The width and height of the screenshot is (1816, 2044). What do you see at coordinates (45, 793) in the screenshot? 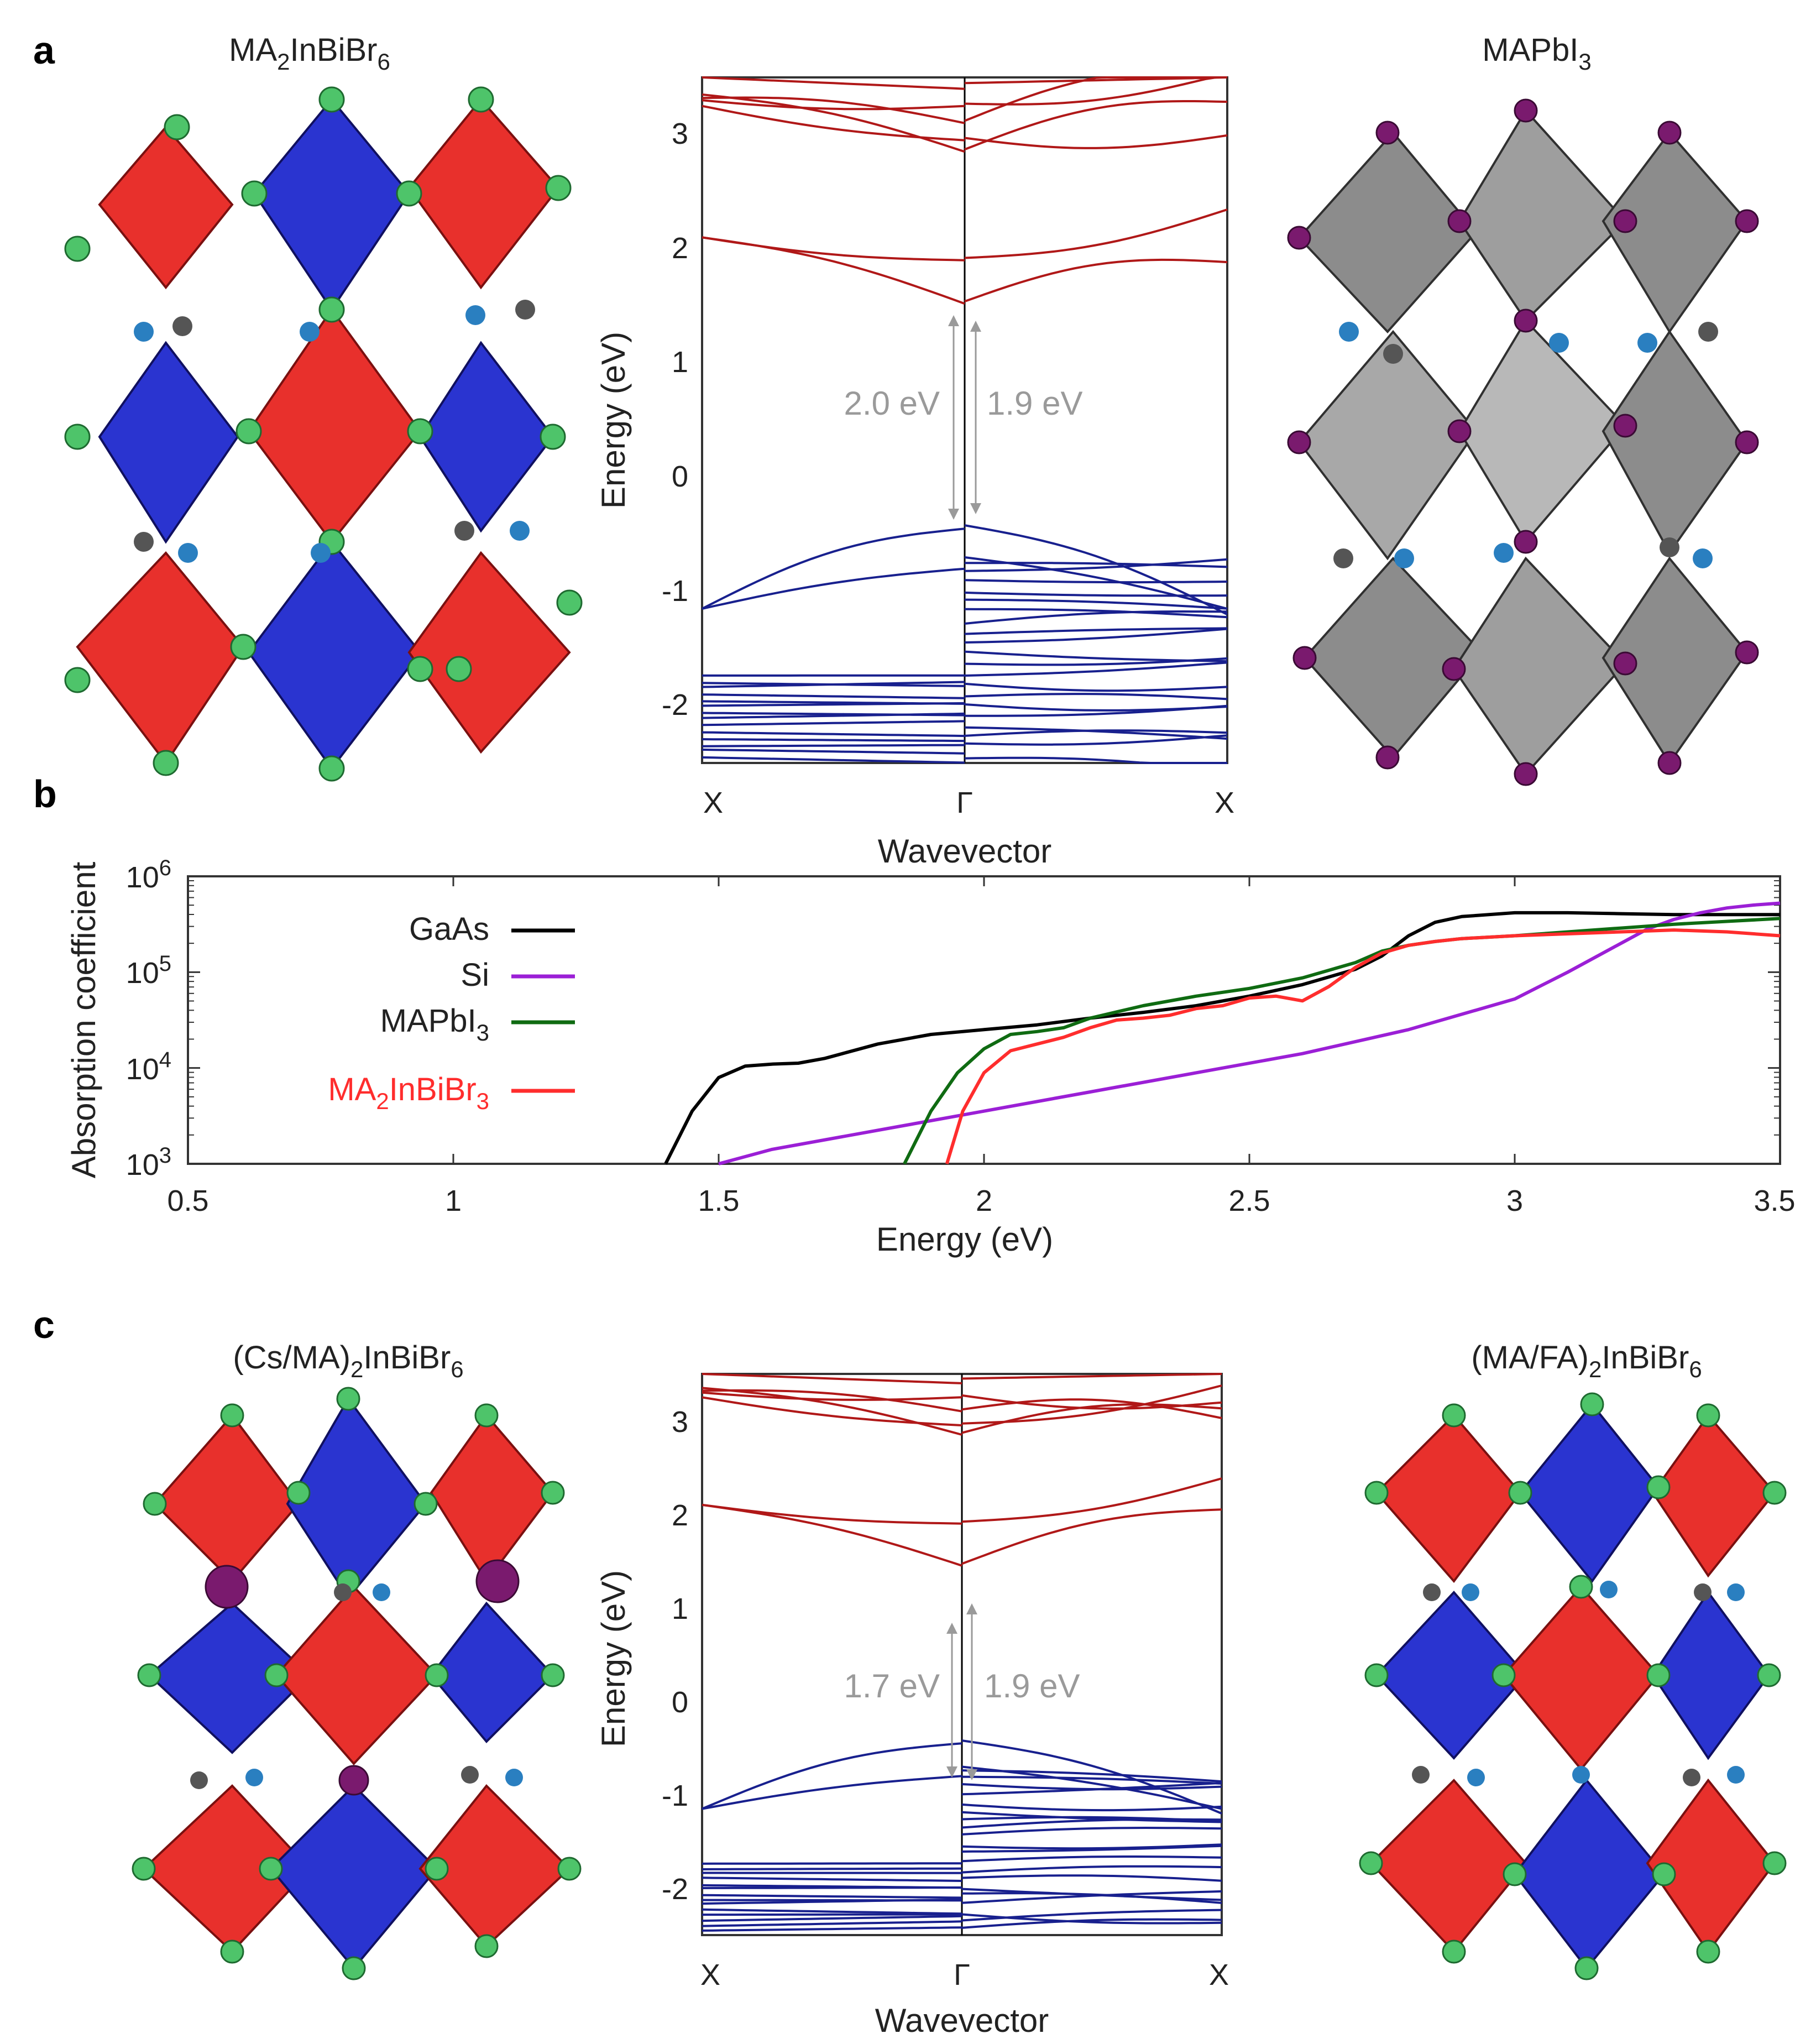
I see `panel-b-letter: b` at bounding box center [45, 793].